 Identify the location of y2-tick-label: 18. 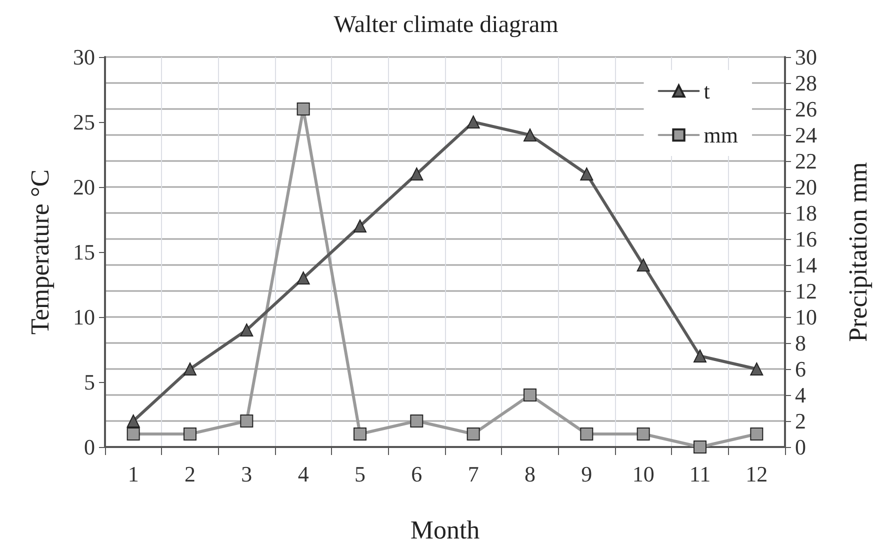
(806, 213).